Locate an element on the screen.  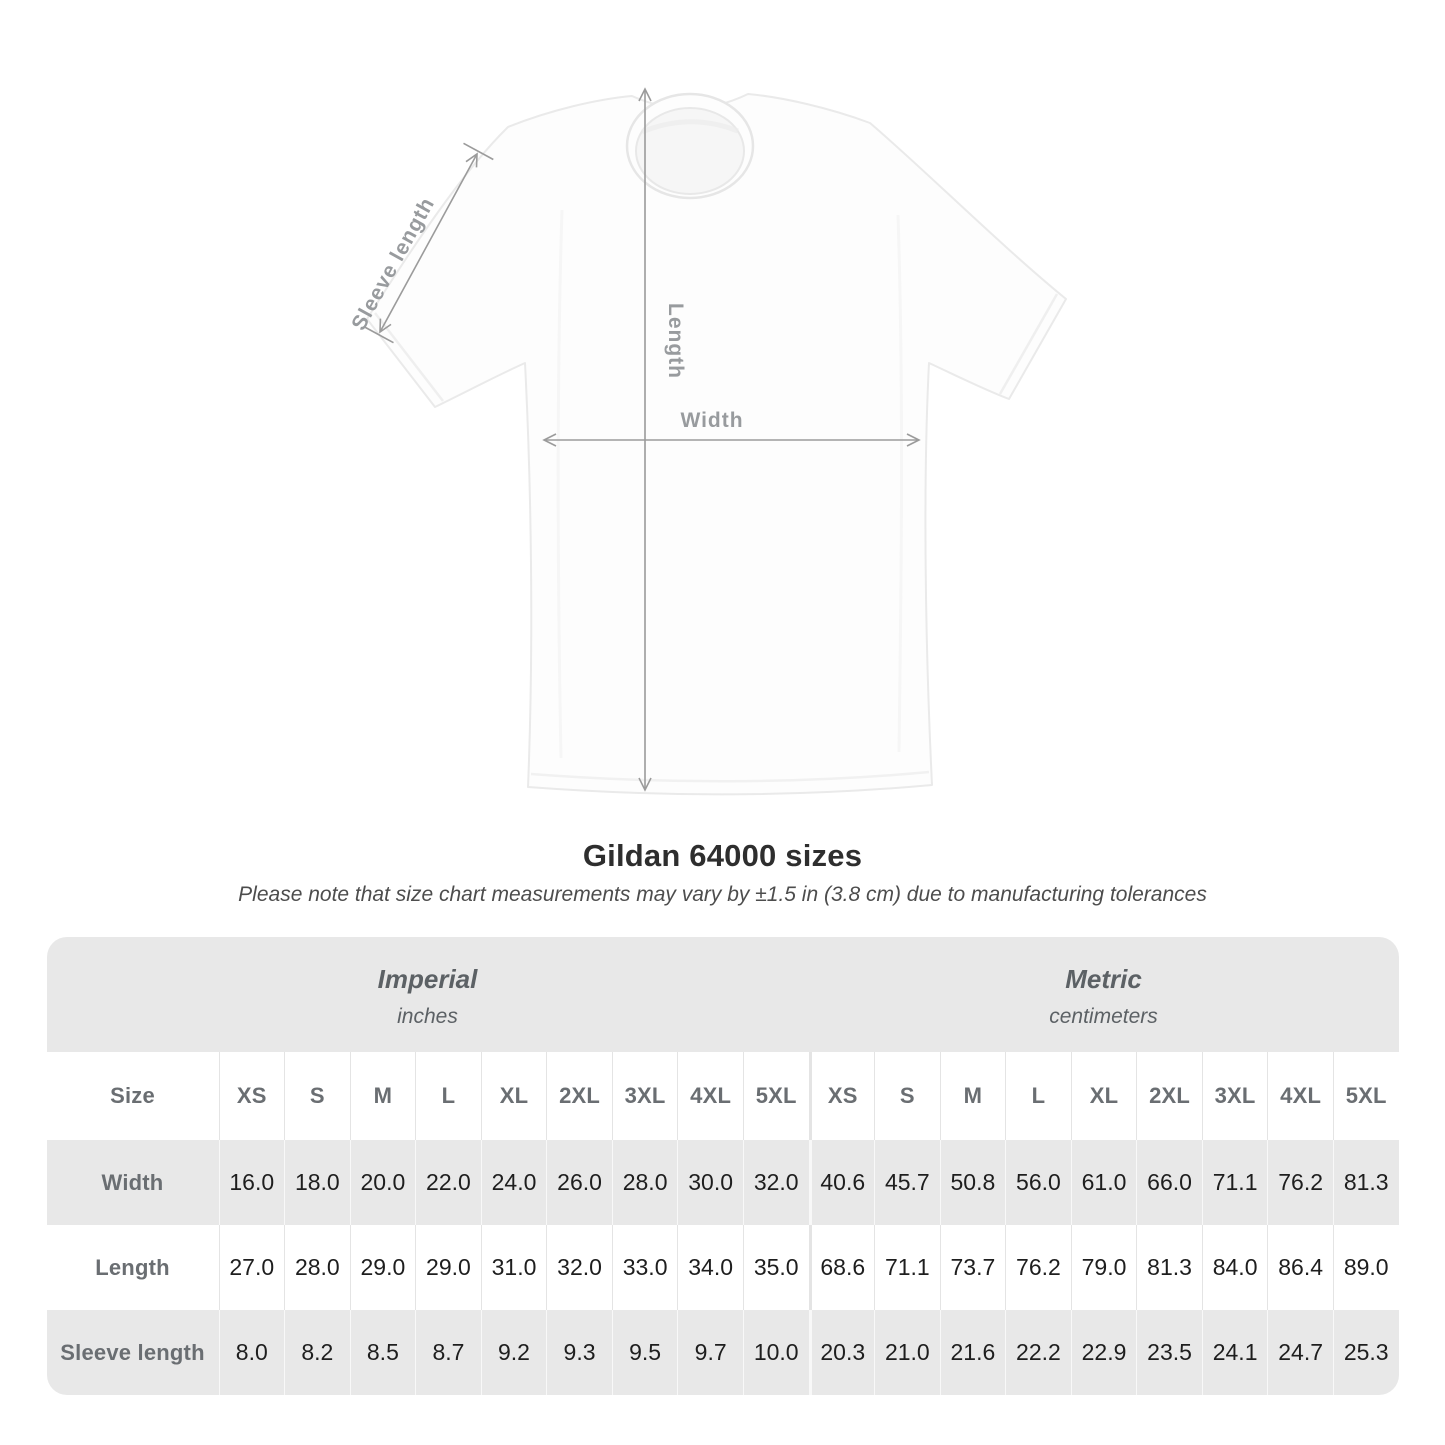
value-cell-metric: 20.3 is located at coordinates (841, 1352).